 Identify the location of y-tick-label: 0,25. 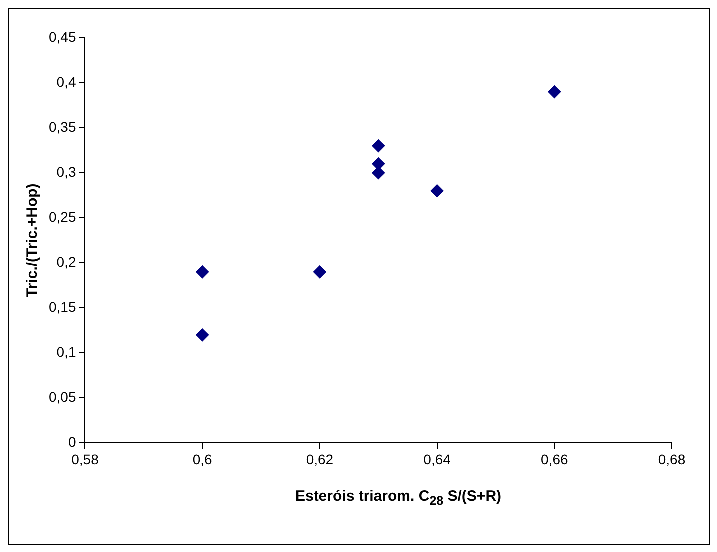
(62, 216).